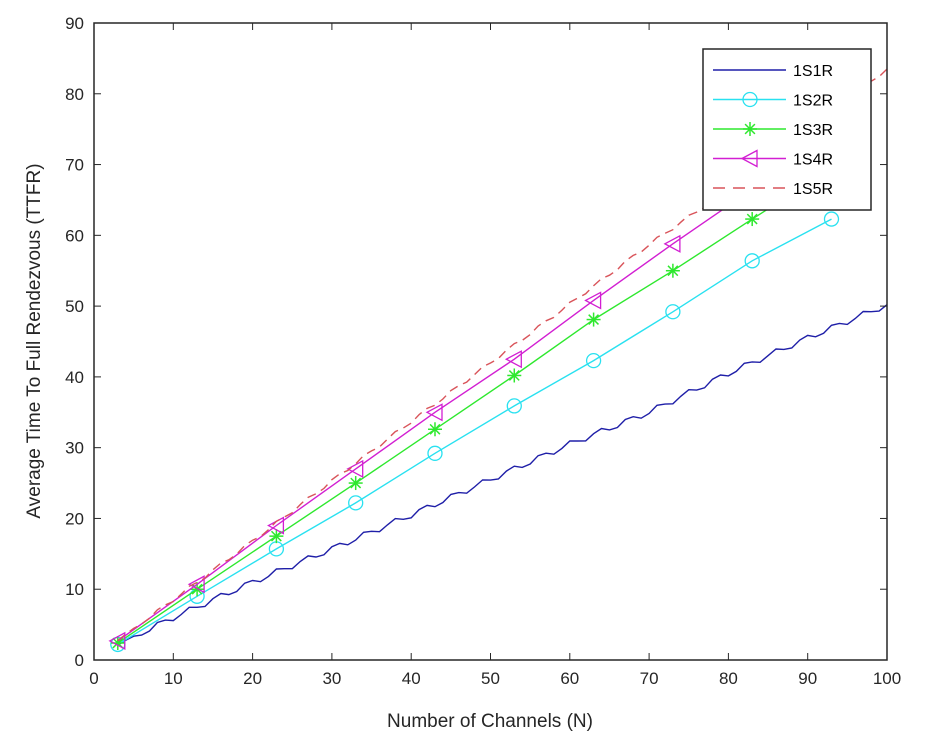 The height and width of the screenshot is (753, 932). I want to click on x-tick-label: 20, so click(252, 678).